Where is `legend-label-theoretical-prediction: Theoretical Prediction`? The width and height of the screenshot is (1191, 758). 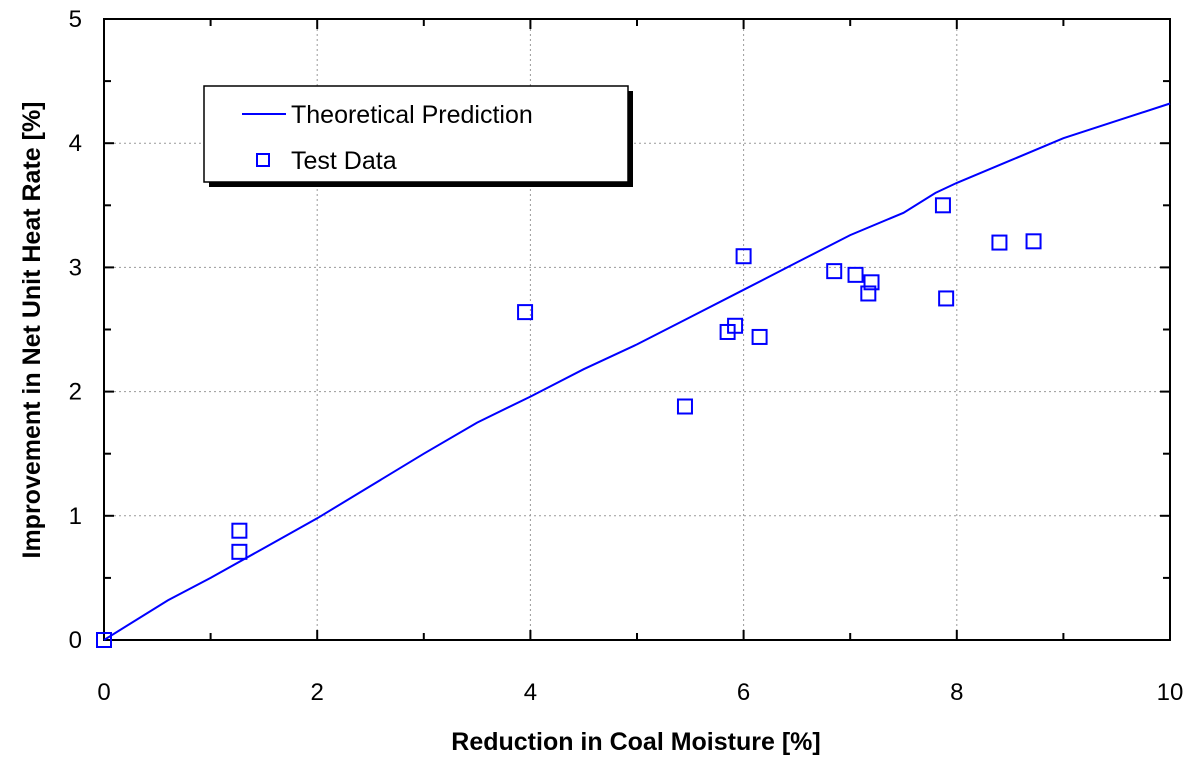 legend-label-theoretical-prediction: Theoretical Prediction is located at coordinates (412, 115).